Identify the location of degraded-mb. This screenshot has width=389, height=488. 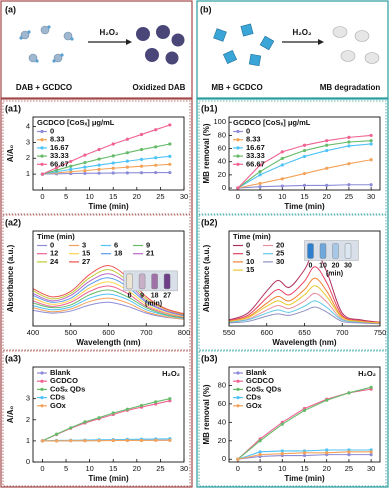
(356, 45).